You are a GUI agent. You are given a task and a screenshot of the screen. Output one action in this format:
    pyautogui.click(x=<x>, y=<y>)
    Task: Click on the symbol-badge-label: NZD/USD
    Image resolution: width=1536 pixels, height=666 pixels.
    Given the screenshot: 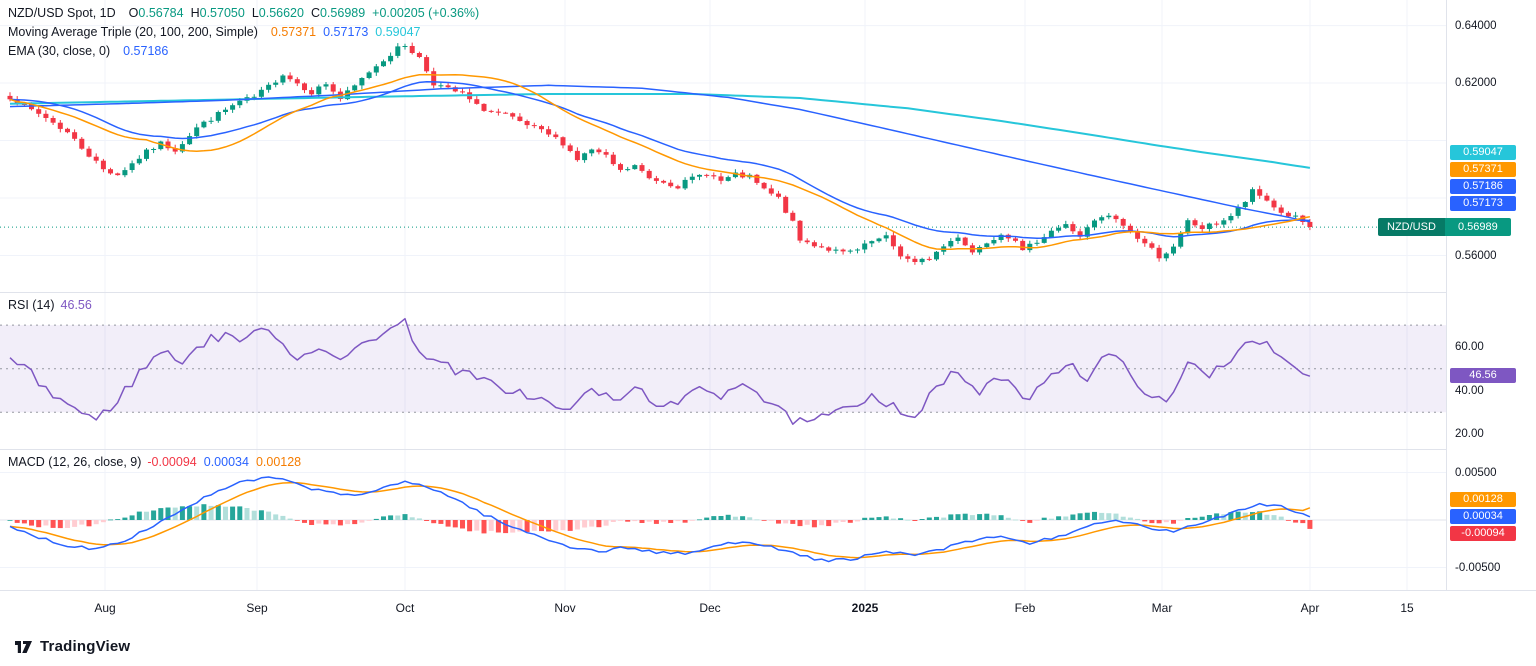 What is the action you would take?
    pyautogui.click(x=1411, y=227)
    